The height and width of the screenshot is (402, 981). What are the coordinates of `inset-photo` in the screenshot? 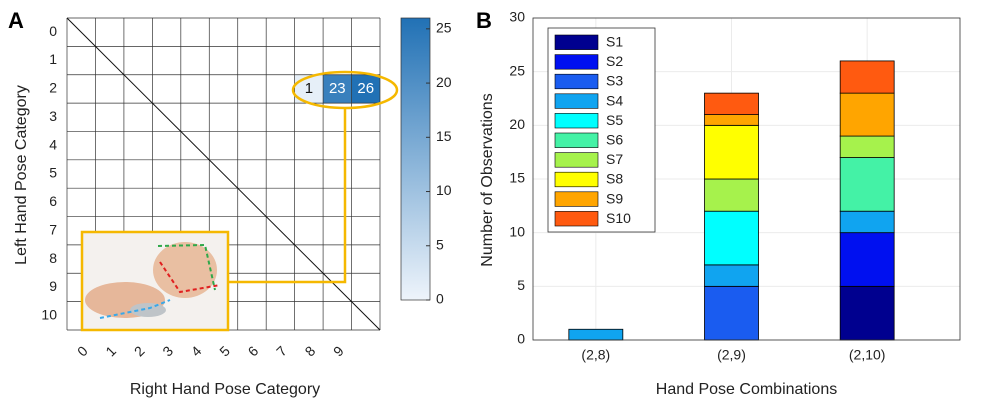 It's located at (155, 281).